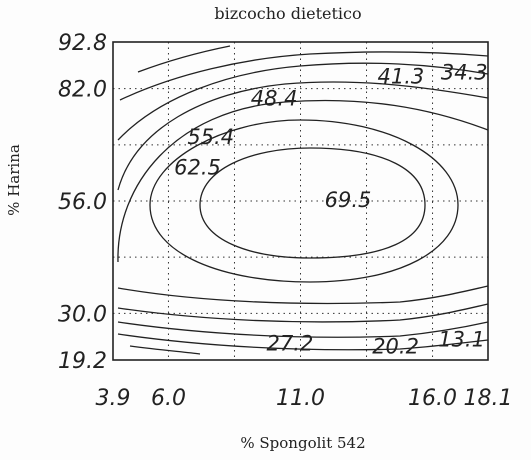 This screenshot has width=531, height=460. What do you see at coordinates (274, 98) in the screenshot?
I see `contour-label: 48.4` at bounding box center [274, 98].